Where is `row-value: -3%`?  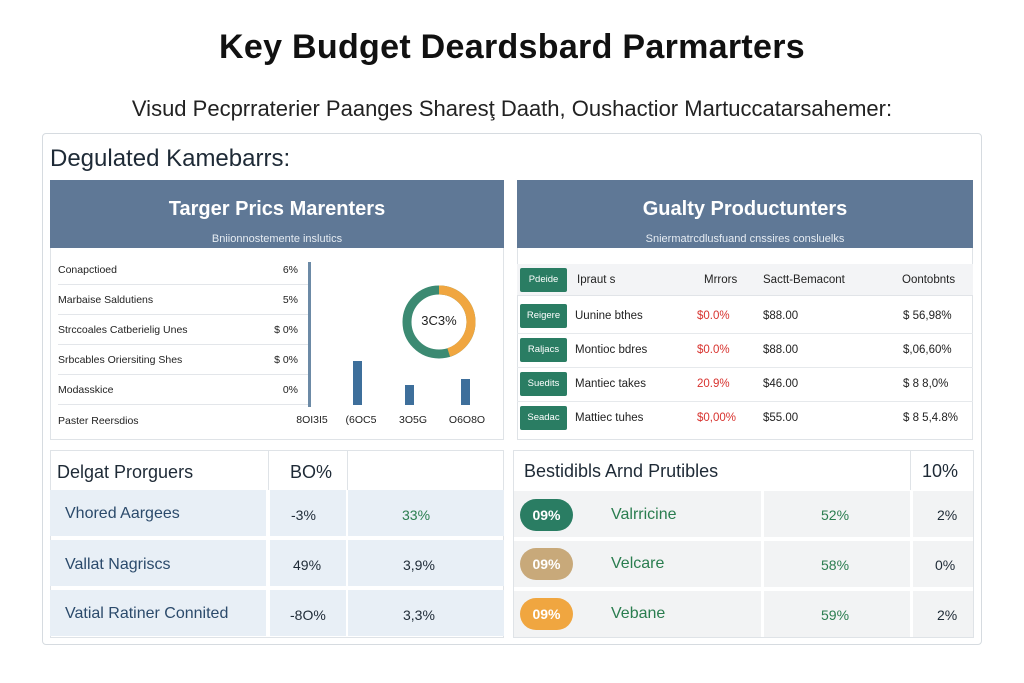 row-value: -3% is located at coordinates (303, 515).